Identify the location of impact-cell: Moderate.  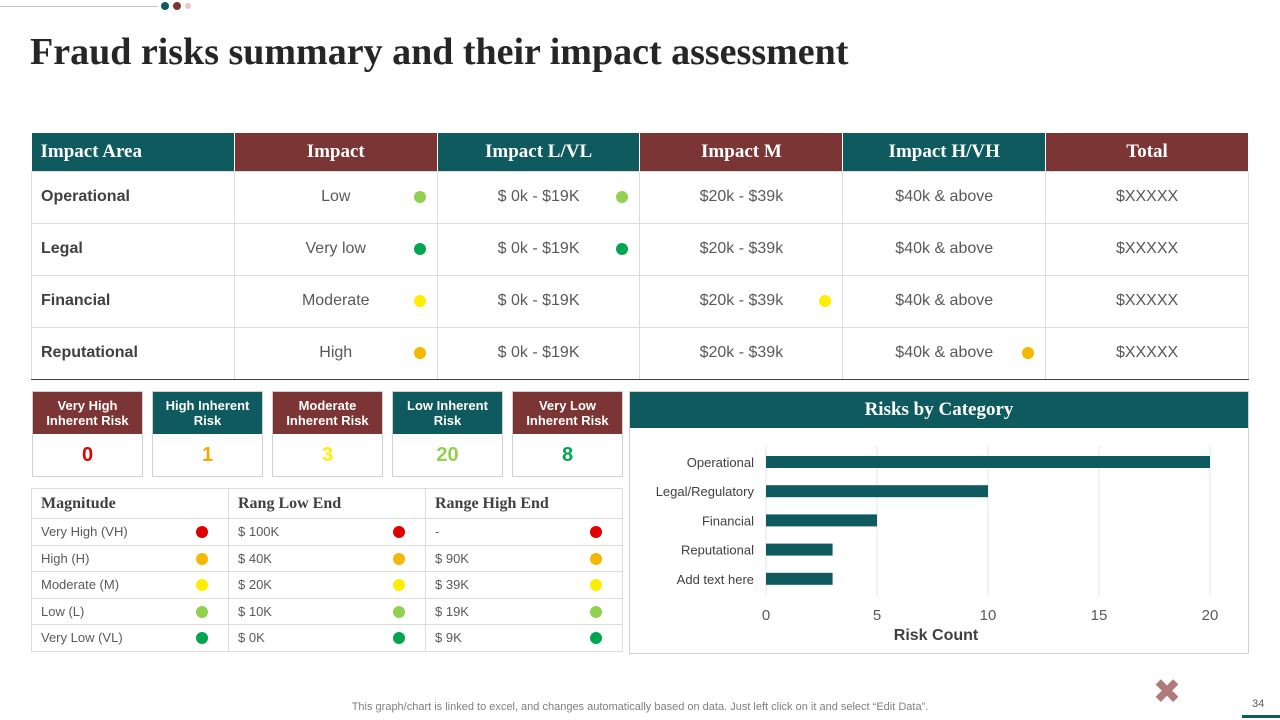
(335, 301).